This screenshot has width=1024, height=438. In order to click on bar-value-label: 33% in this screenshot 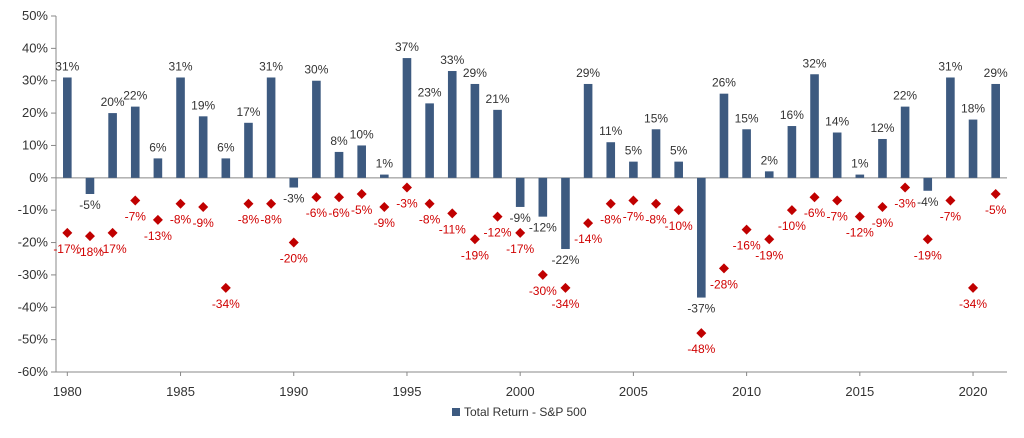, I will do `click(452, 60)`.